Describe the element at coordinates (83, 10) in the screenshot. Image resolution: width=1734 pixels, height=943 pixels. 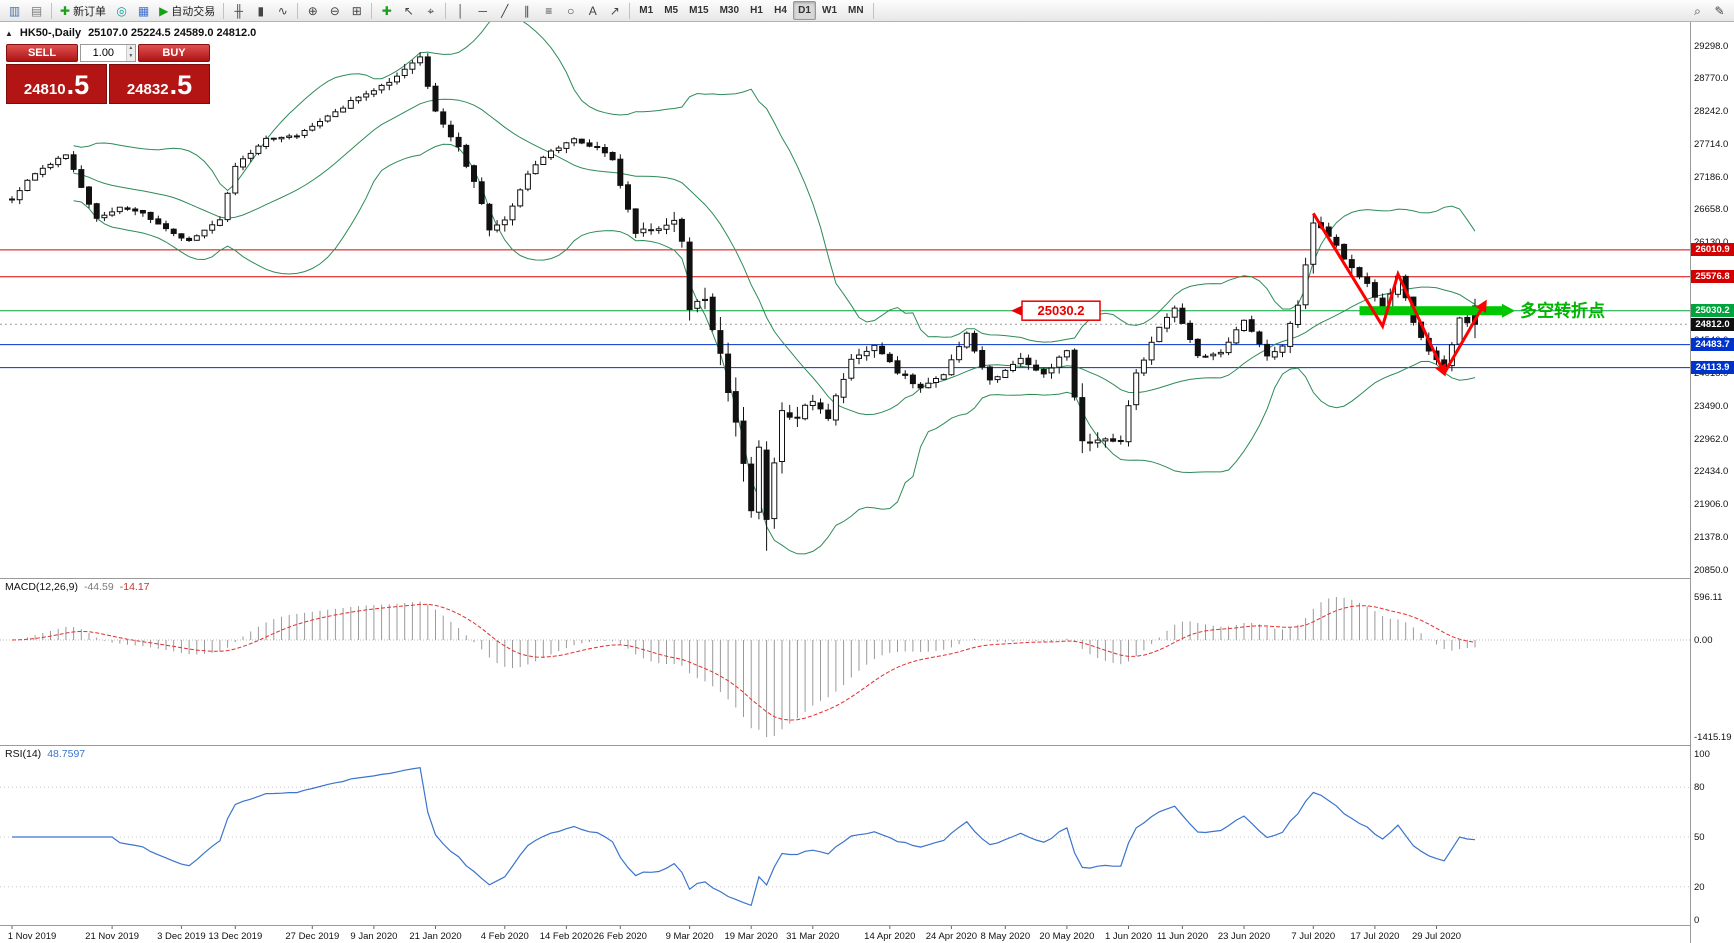
I see `new-order-button: ✚ 新订单` at that location.